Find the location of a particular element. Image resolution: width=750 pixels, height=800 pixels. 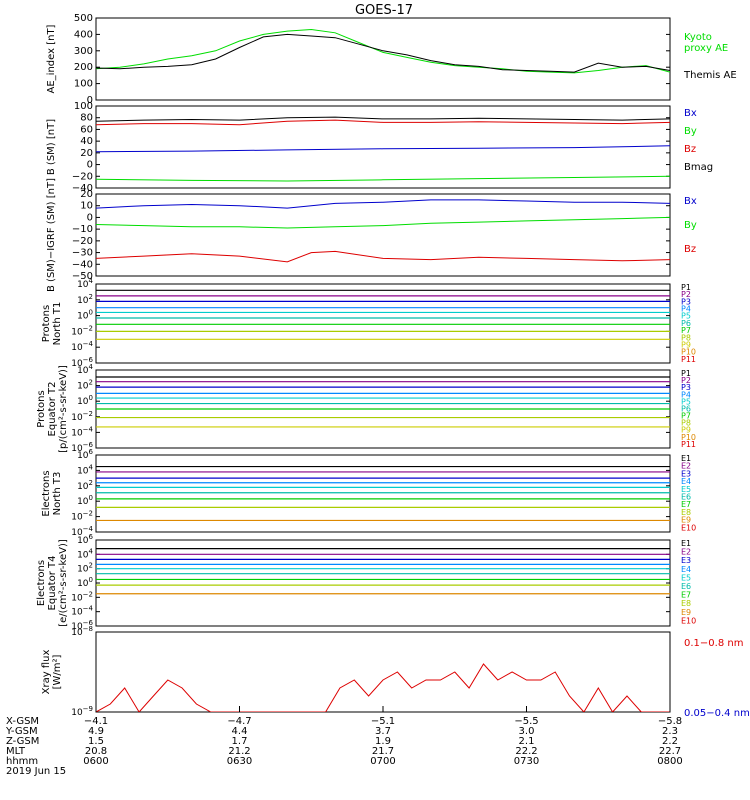

x-tick-value: 21.7 is located at coordinates (383, 751).